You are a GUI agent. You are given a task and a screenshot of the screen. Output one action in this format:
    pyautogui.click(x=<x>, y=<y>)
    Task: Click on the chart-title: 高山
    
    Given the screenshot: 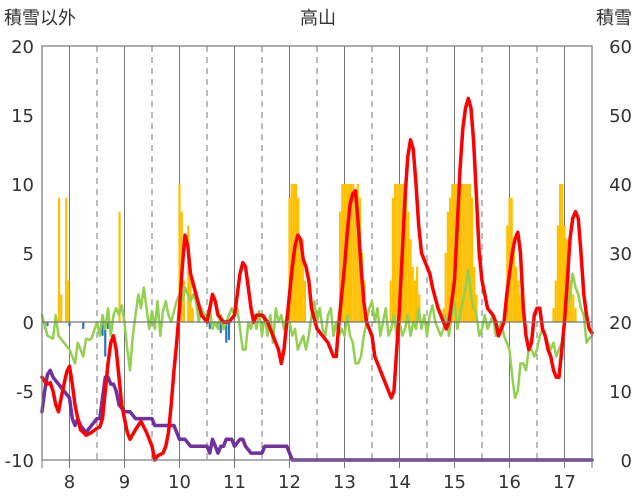 What is the action you would take?
    pyautogui.click(x=318, y=18)
    